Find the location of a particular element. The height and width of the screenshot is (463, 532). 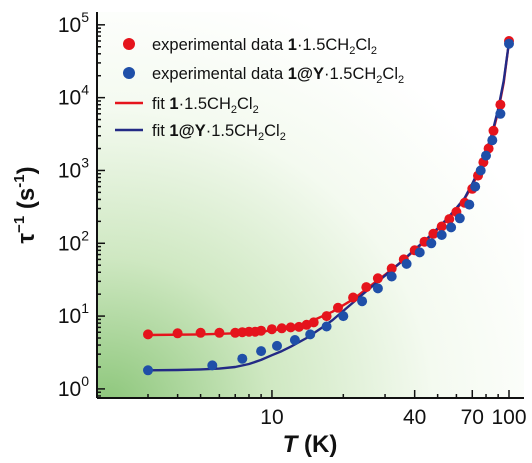

legend-label-3: fit 1·1.5CH2Cl2 is located at coordinates (205, 105).